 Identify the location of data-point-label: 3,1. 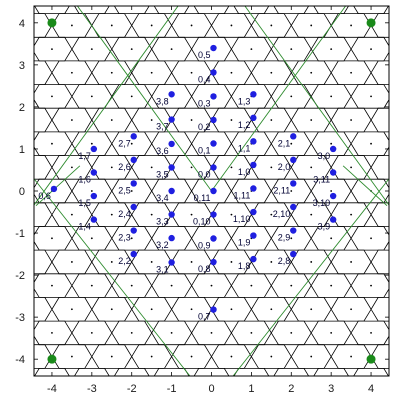
(162, 269).